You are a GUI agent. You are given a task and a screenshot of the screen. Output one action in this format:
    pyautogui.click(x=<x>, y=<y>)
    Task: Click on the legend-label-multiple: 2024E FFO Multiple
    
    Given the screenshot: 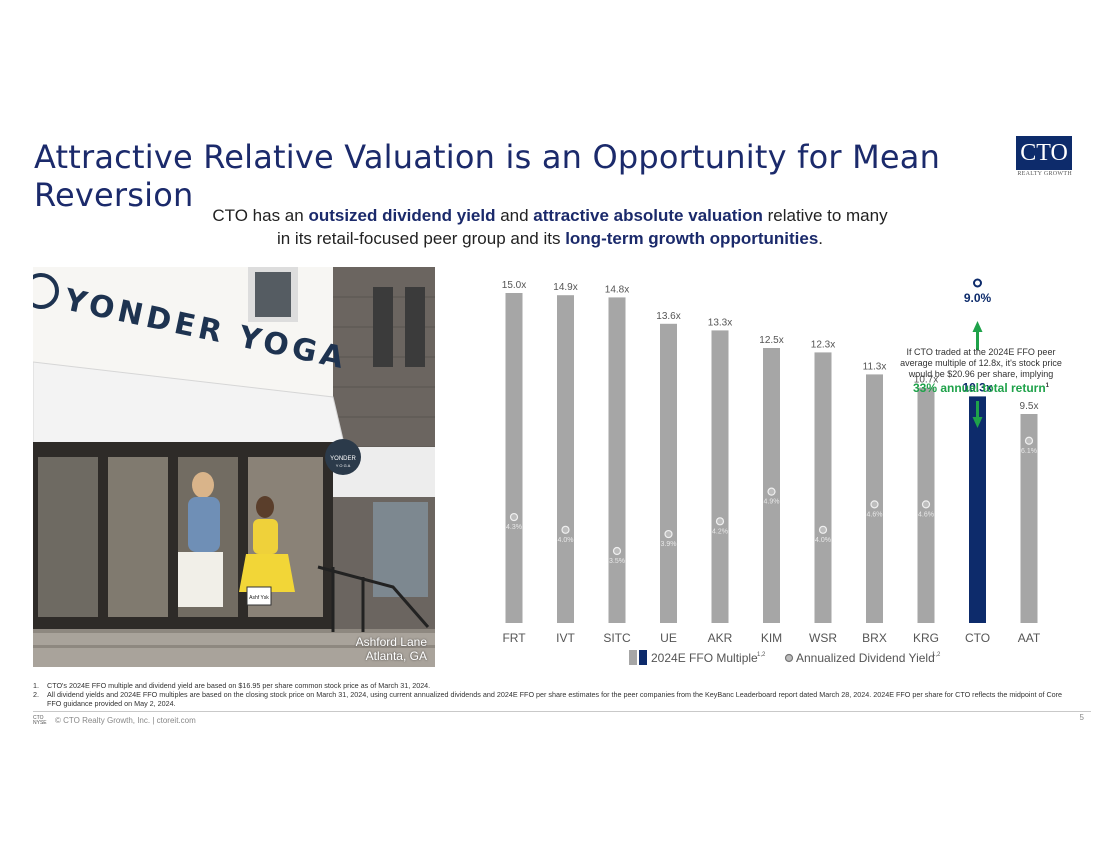 What is the action you would take?
    pyautogui.click(x=704, y=658)
    